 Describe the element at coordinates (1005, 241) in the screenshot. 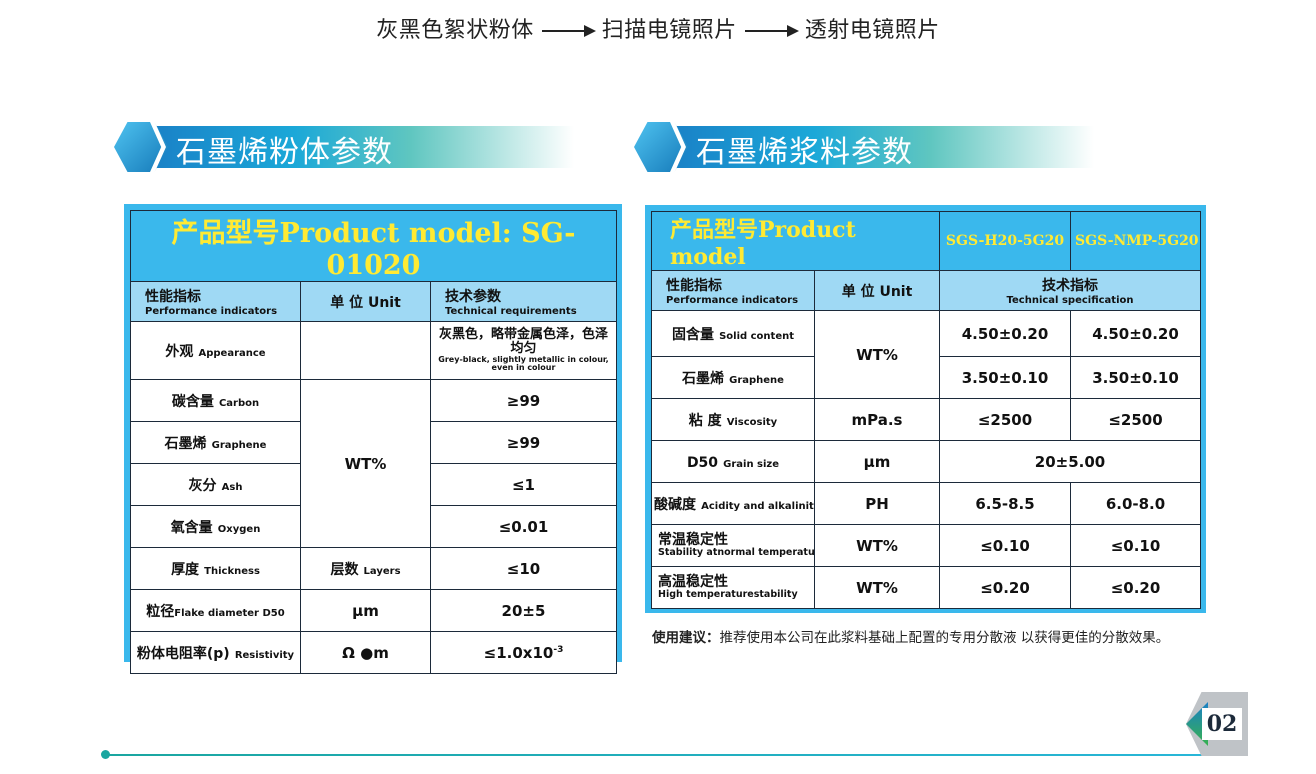

I see `model-a: SGS-H20-5G20` at that location.